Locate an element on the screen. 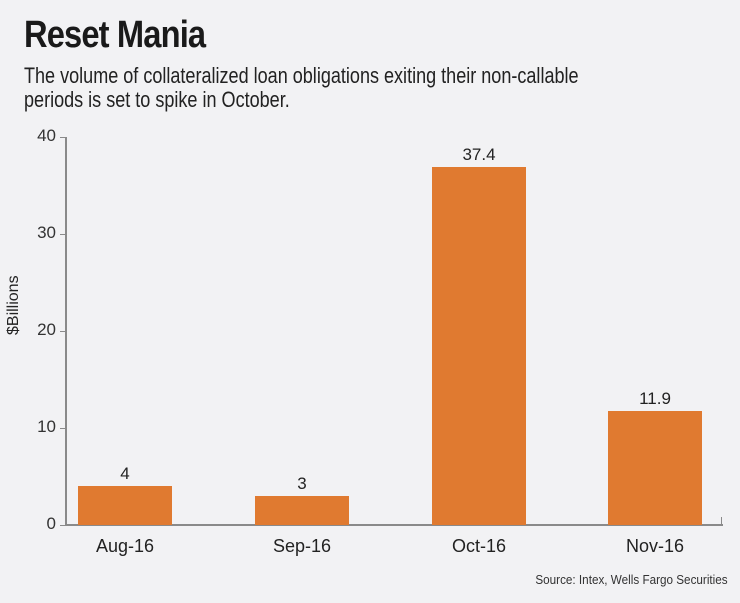 The width and height of the screenshot is (740, 603). x-label-nov-16: Nov-16 is located at coordinates (655, 546).